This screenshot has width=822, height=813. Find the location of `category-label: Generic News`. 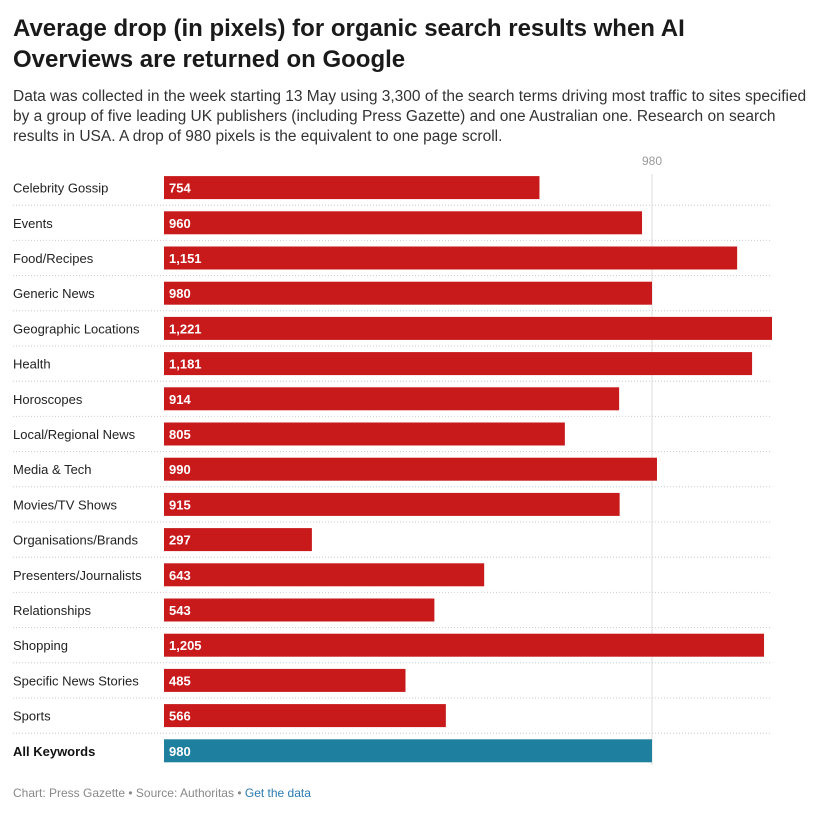

category-label: Generic News is located at coordinates (54, 293).